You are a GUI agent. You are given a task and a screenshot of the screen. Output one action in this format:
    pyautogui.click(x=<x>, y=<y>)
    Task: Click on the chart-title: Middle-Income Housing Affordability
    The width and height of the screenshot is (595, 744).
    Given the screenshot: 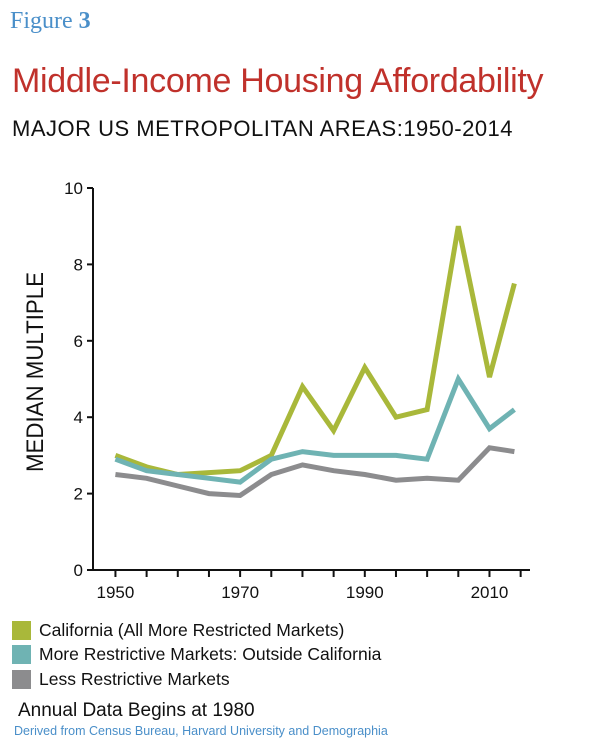 What is the action you would take?
    pyautogui.click(x=278, y=81)
    